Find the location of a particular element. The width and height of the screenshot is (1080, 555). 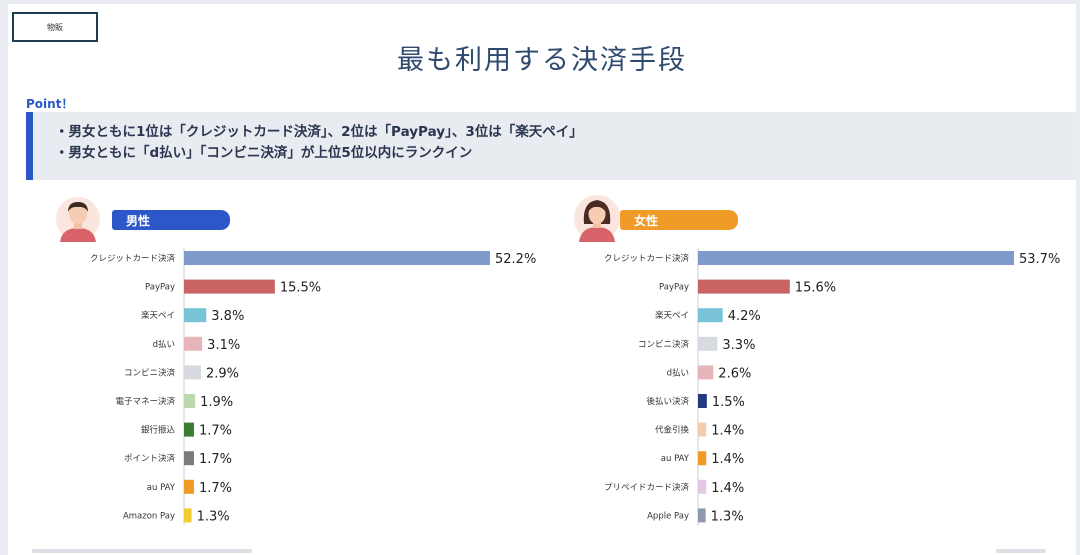

female-category-label: 楽天ペイ is located at coordinates (672, 315).